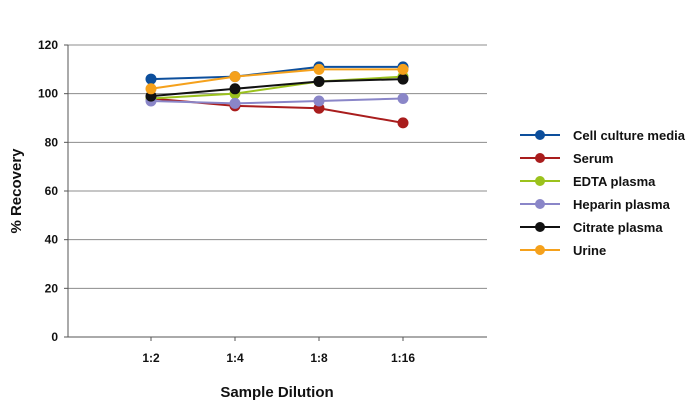 This screenshot has width=694, height=406. I want to click on series-line-heparin-plasma, so click(277, 101).